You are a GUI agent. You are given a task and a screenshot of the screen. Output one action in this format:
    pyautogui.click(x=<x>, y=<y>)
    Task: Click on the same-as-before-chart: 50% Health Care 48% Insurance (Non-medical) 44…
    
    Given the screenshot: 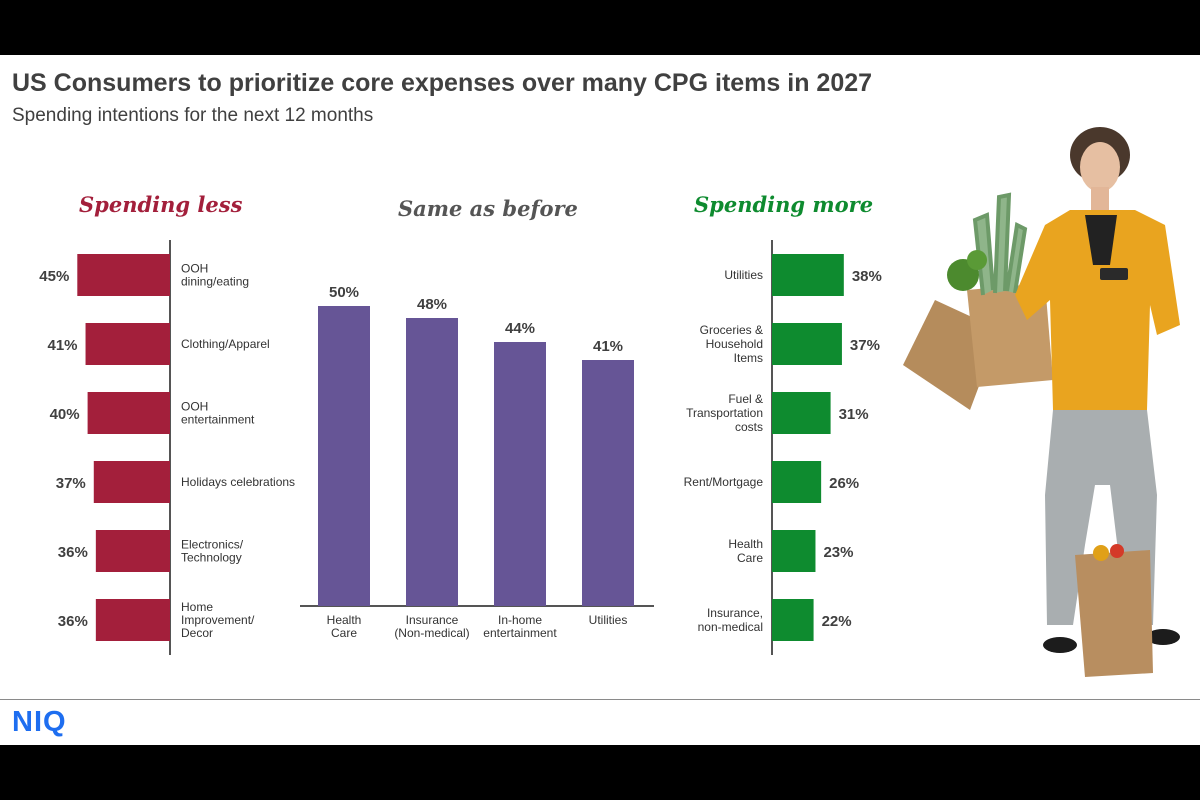 What is the action you would take?
    pyautogui.click(x=477, y=462)
    